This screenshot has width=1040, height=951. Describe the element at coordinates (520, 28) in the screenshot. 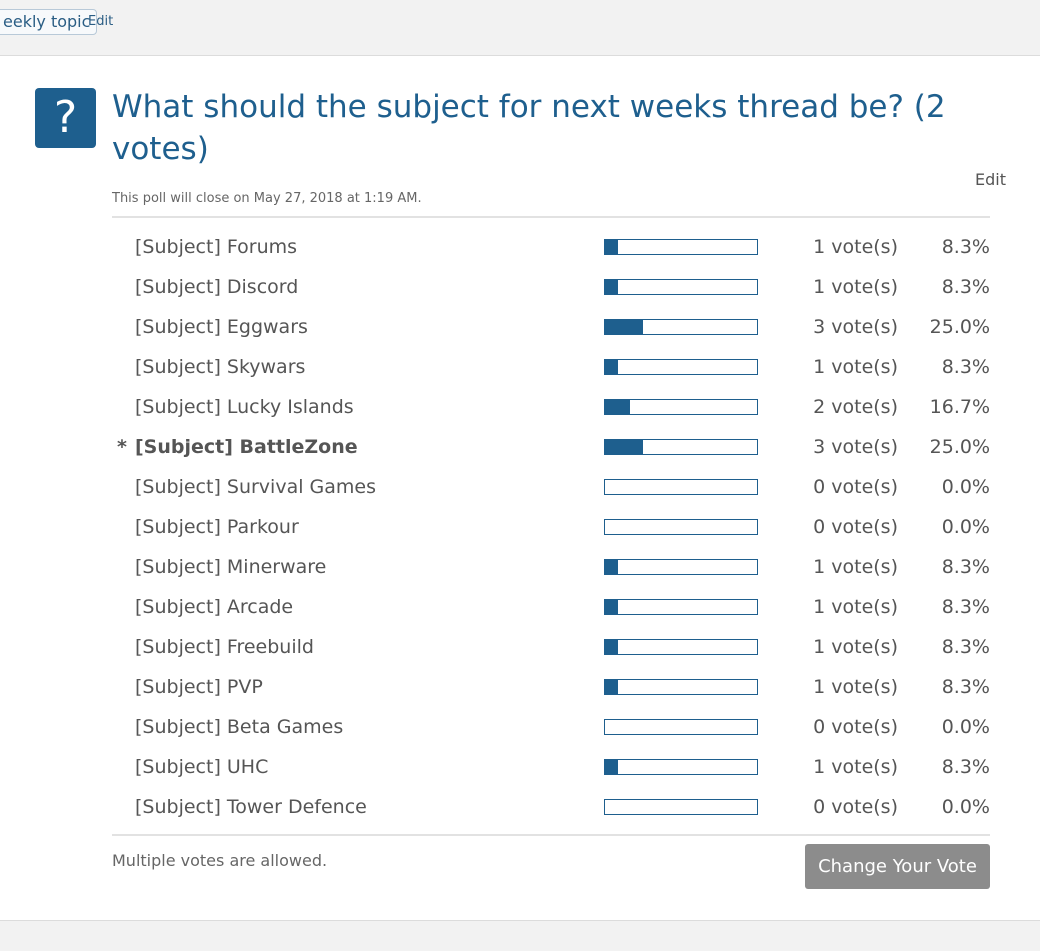

I see `thread-header-strip: eekly topic Edit` at that location.